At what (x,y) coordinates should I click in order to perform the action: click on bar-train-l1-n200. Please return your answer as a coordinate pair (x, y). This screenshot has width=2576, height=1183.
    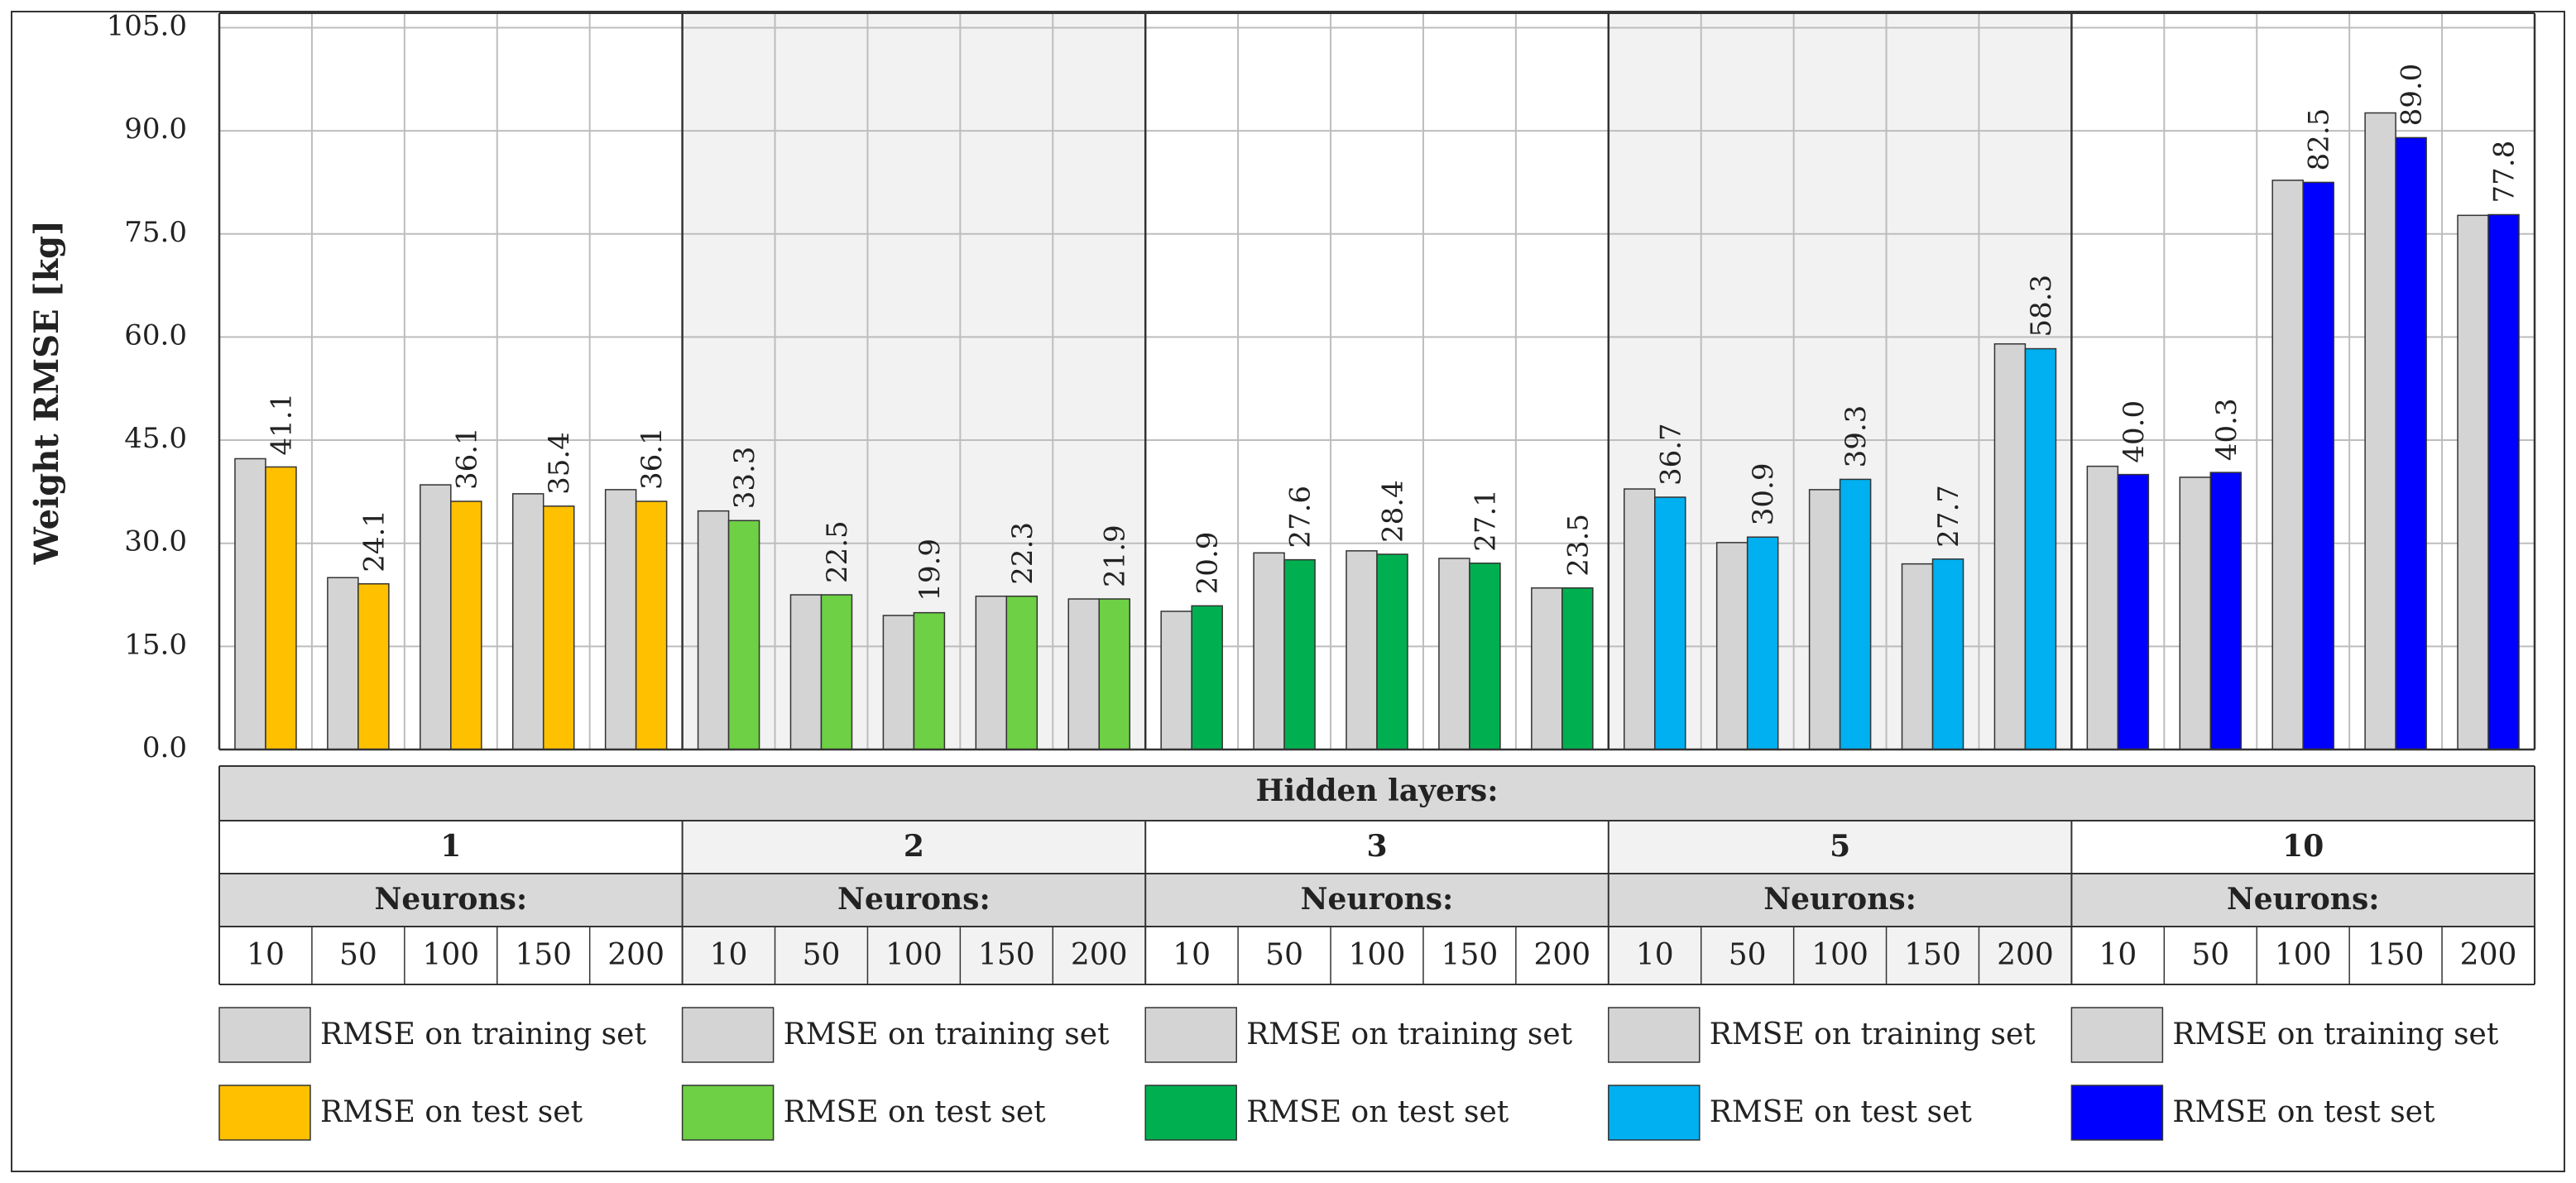
    Looking at the image, I should click on (621, 619).